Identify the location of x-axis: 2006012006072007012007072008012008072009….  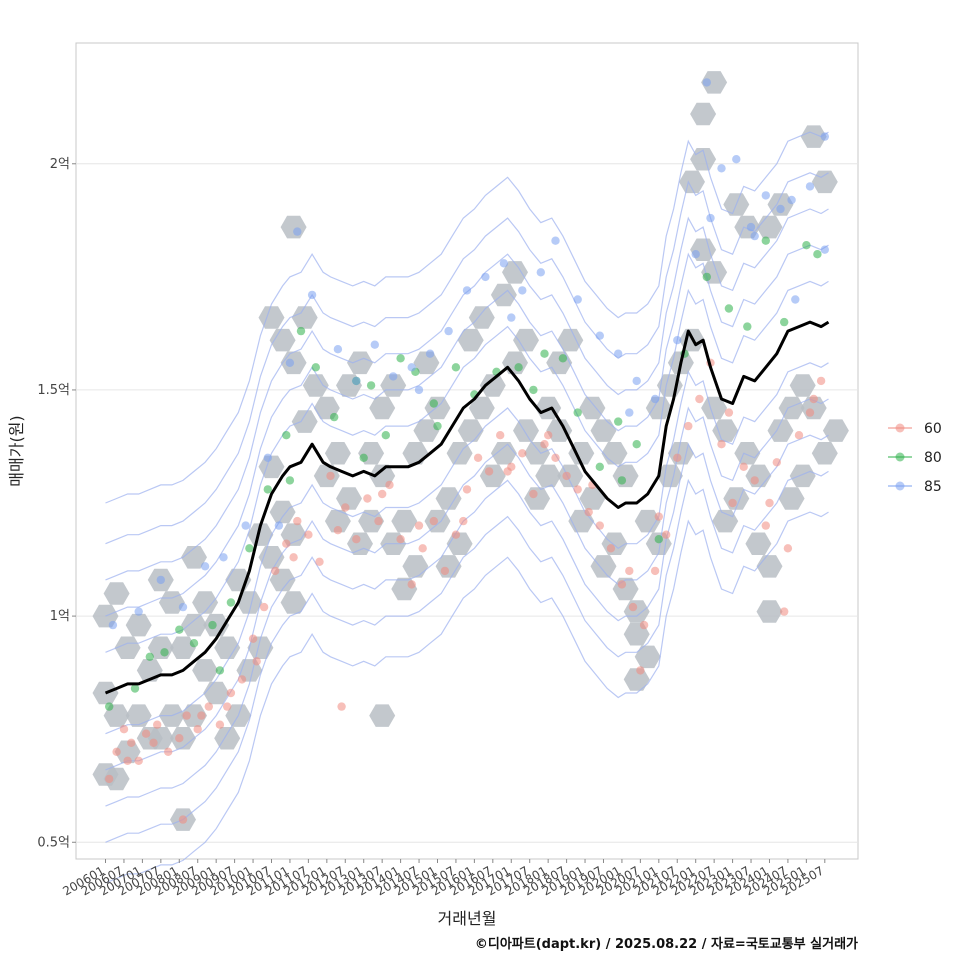
(443, 879).